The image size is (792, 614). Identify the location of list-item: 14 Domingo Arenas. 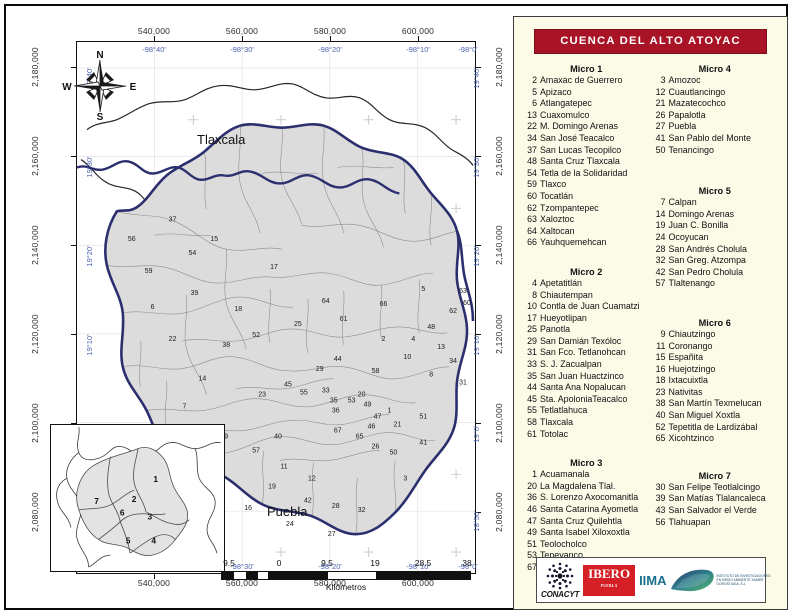
(715, 215).